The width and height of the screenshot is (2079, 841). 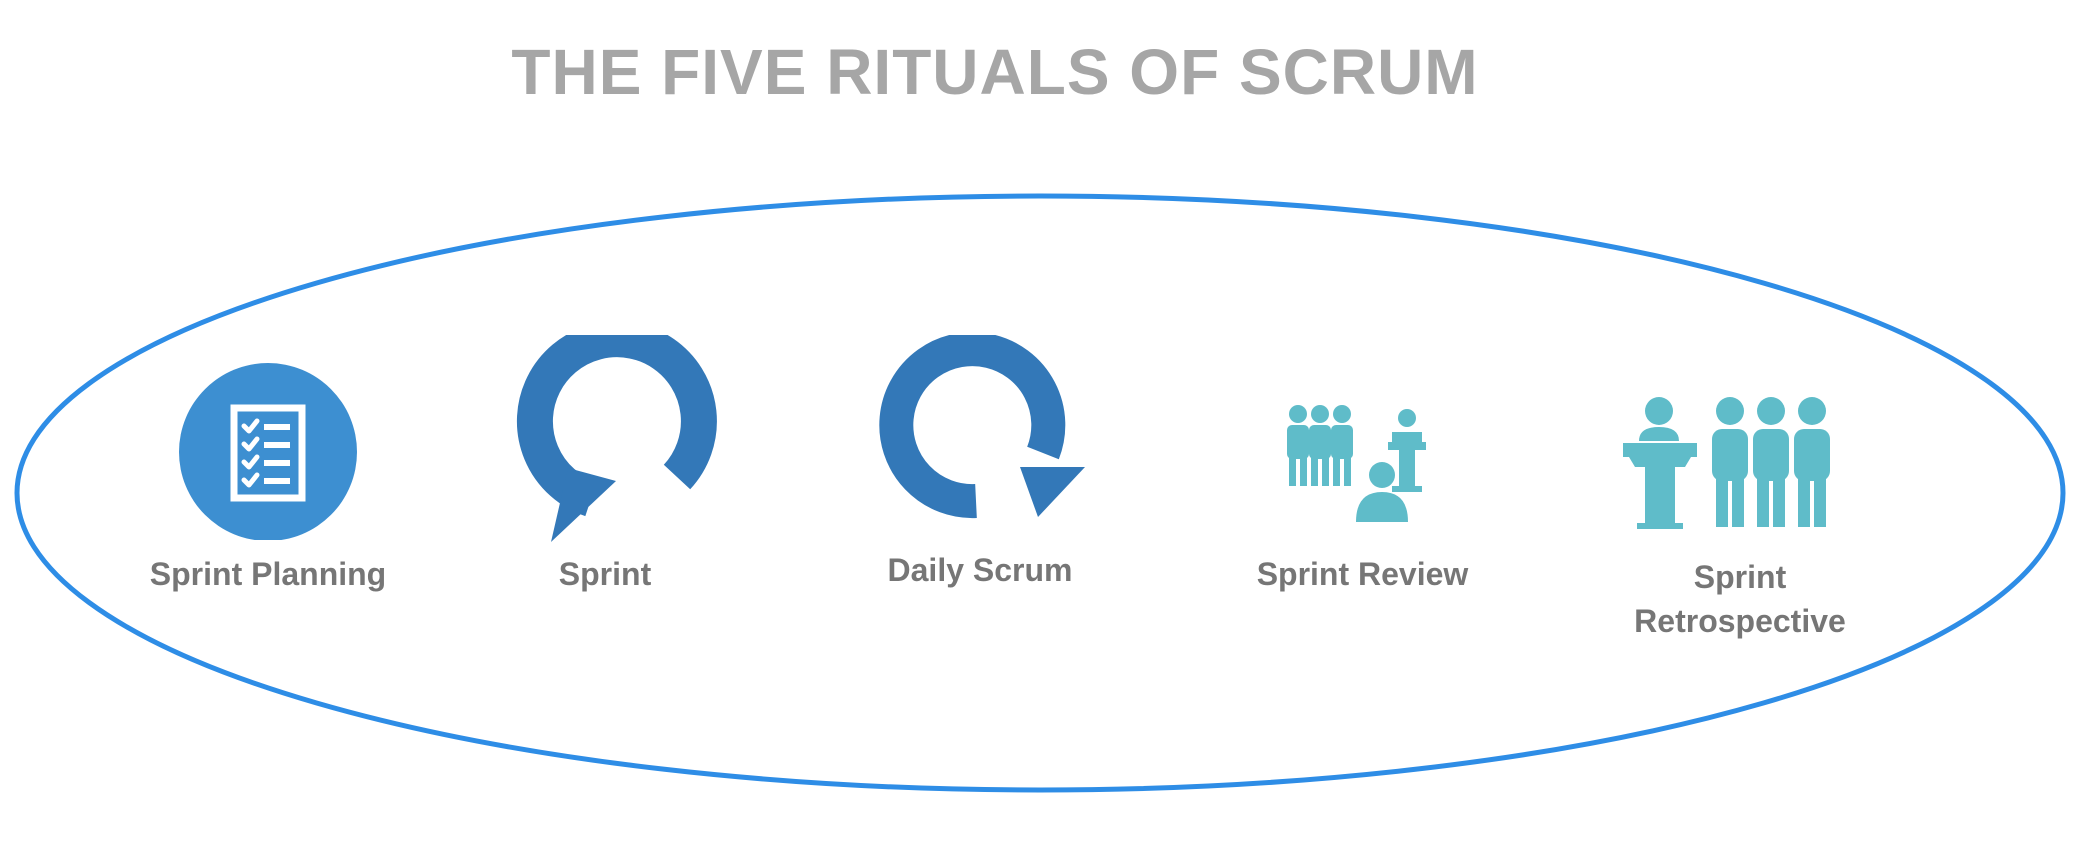 I want to click on ritual-label: Sprint Review, so click(x=1362, y=574).